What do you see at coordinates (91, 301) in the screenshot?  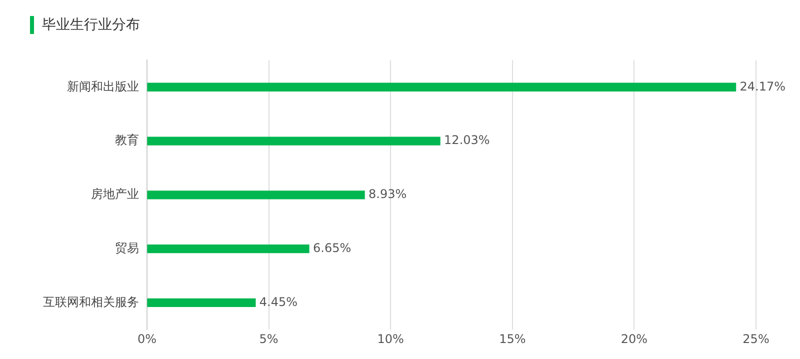 I see `y-tick-label: 互联网和相关服务` at bounding box center [91, 301].